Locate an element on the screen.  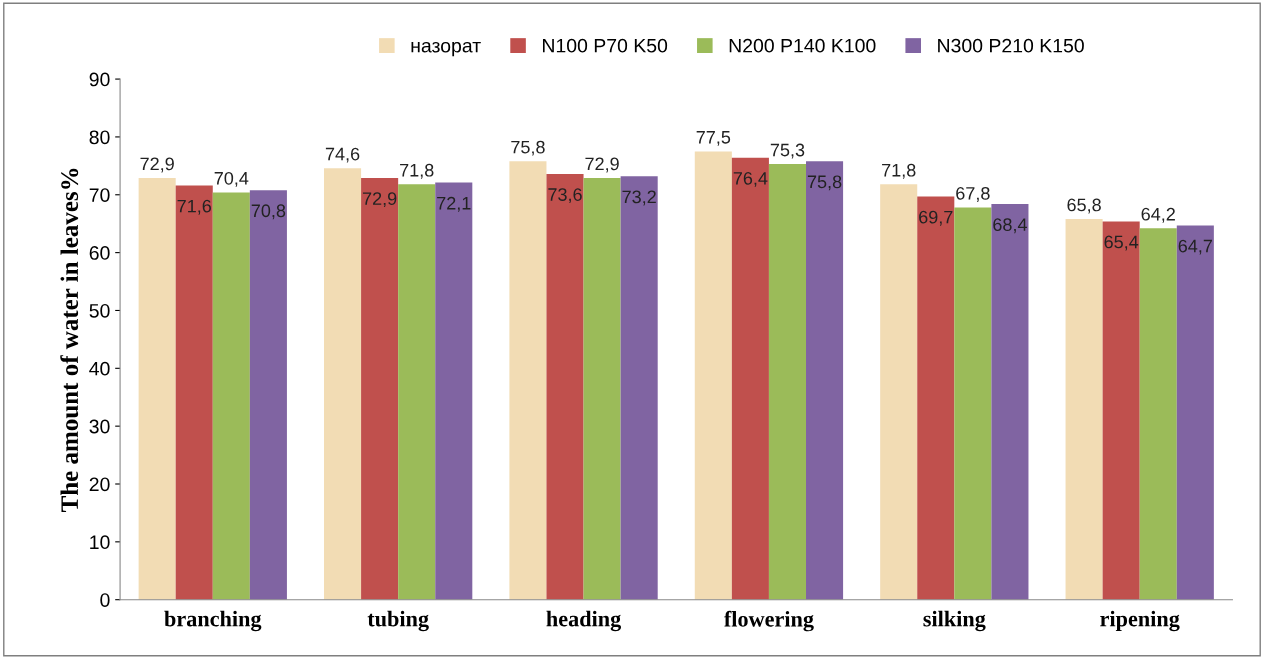
x-tick-label: flowering is located at coordinates (769, 621).